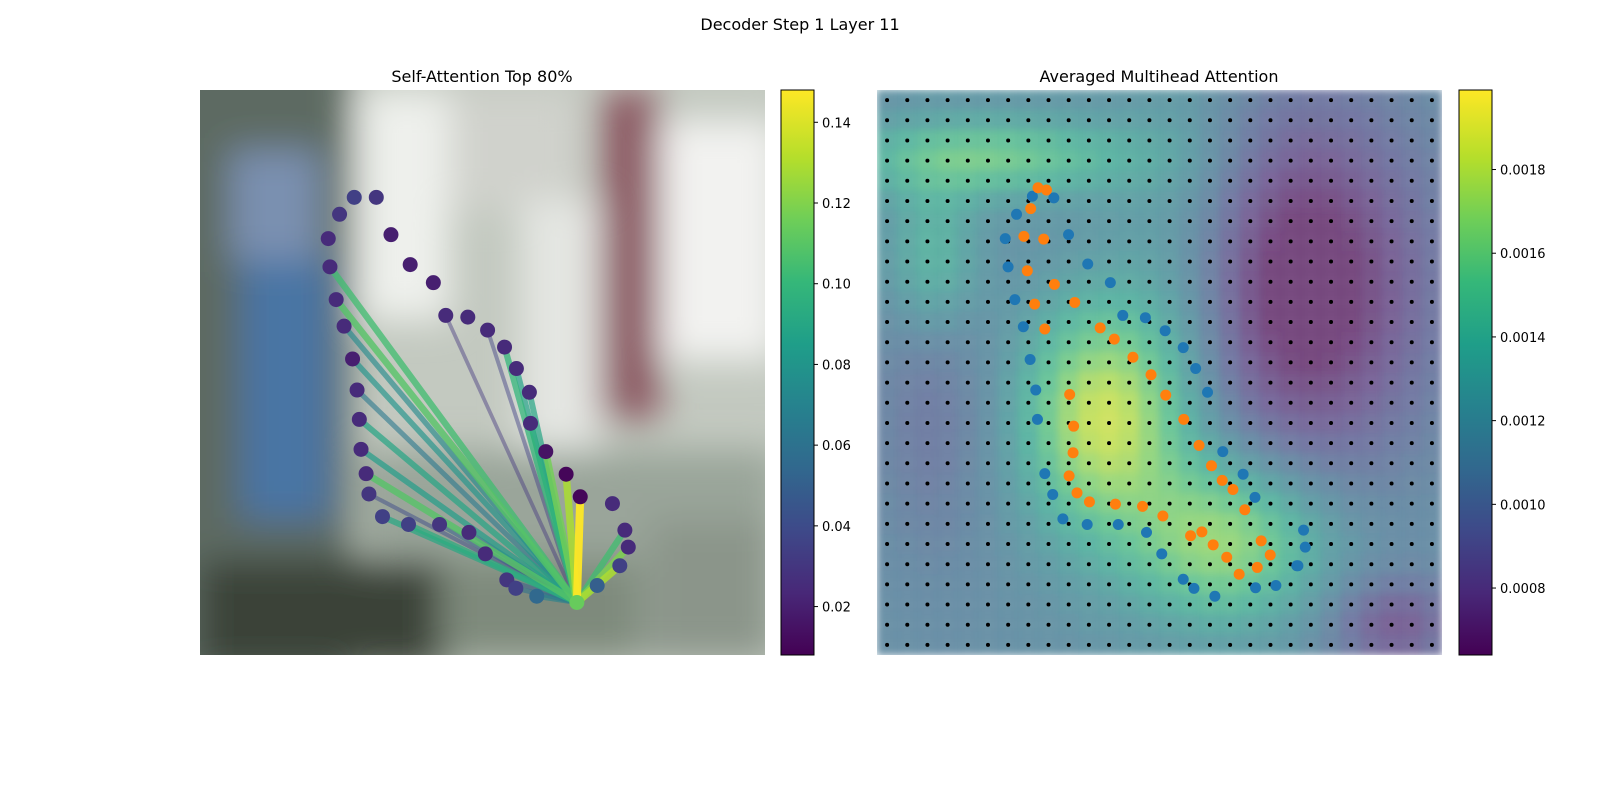 Image resolution: width=1600 pixels, height=800 pixels. Describe the element at coordinates (832, 366) in the screenshot. I see `left-colorbar-ticks: 0.02 0.04 0.06 0.08 0.10 0.12 0.14` at that location.